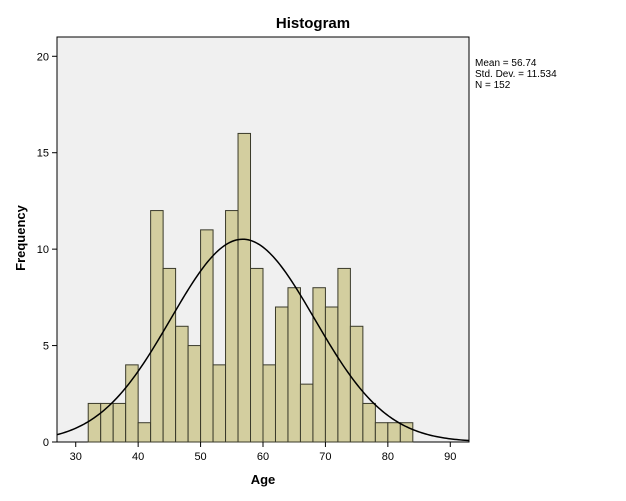 The height and width of the screenshot is (501, 626). What do you see at coordinates (43, 57) in the screenshot?
I see `y-tick-label: 20` at bounding box center [43, 57].